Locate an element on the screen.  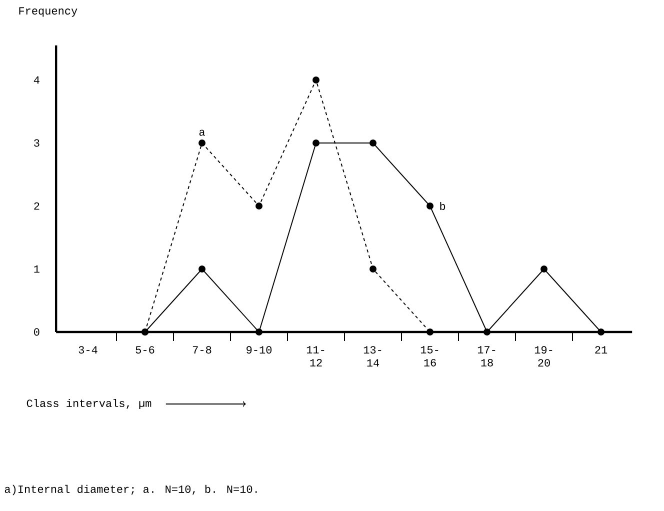
x-tick-label: 5-6 is located at coordinates (145, 350).